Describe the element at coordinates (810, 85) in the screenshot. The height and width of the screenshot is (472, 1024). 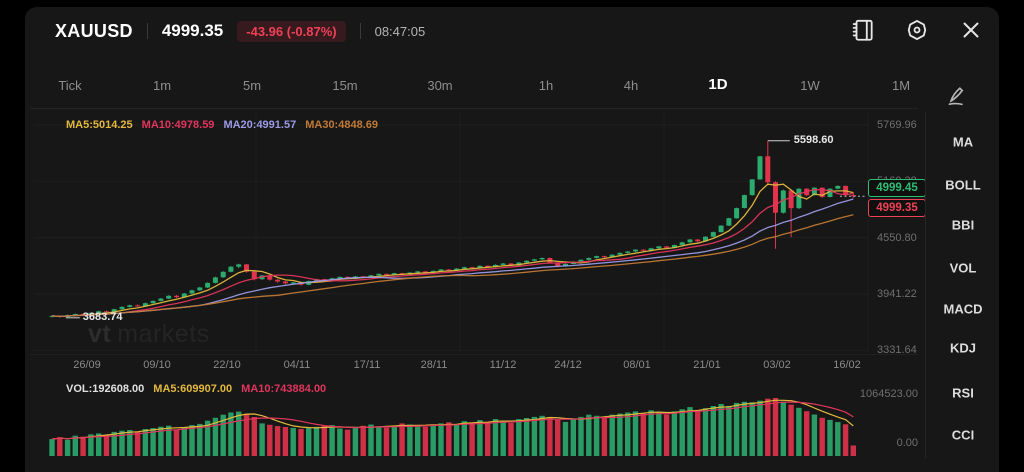
I see `tab-1w: 1W` at that location.